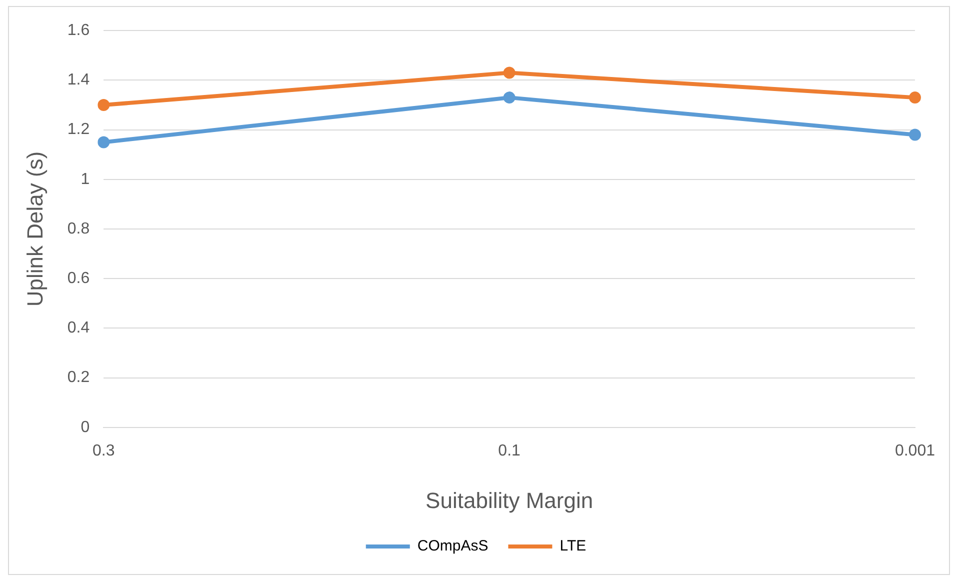 The image size is (958, 581). I want to click on y-tick-label: 1.4, so click(78, 80).